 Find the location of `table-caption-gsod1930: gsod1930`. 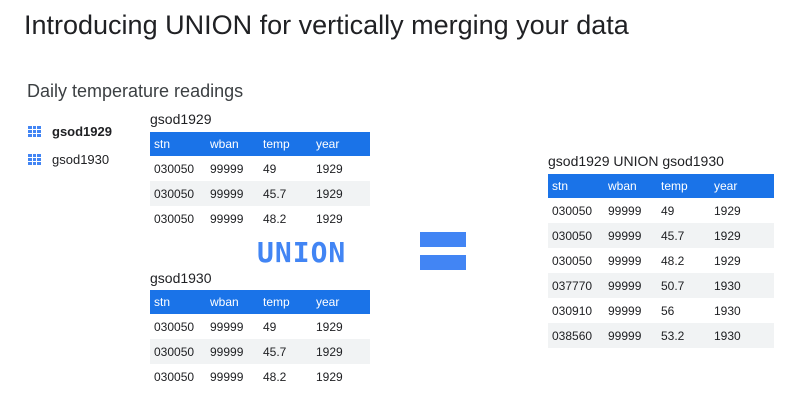

table-caption-gsod1930: gsod1930 is located at coordinates (181, 278).